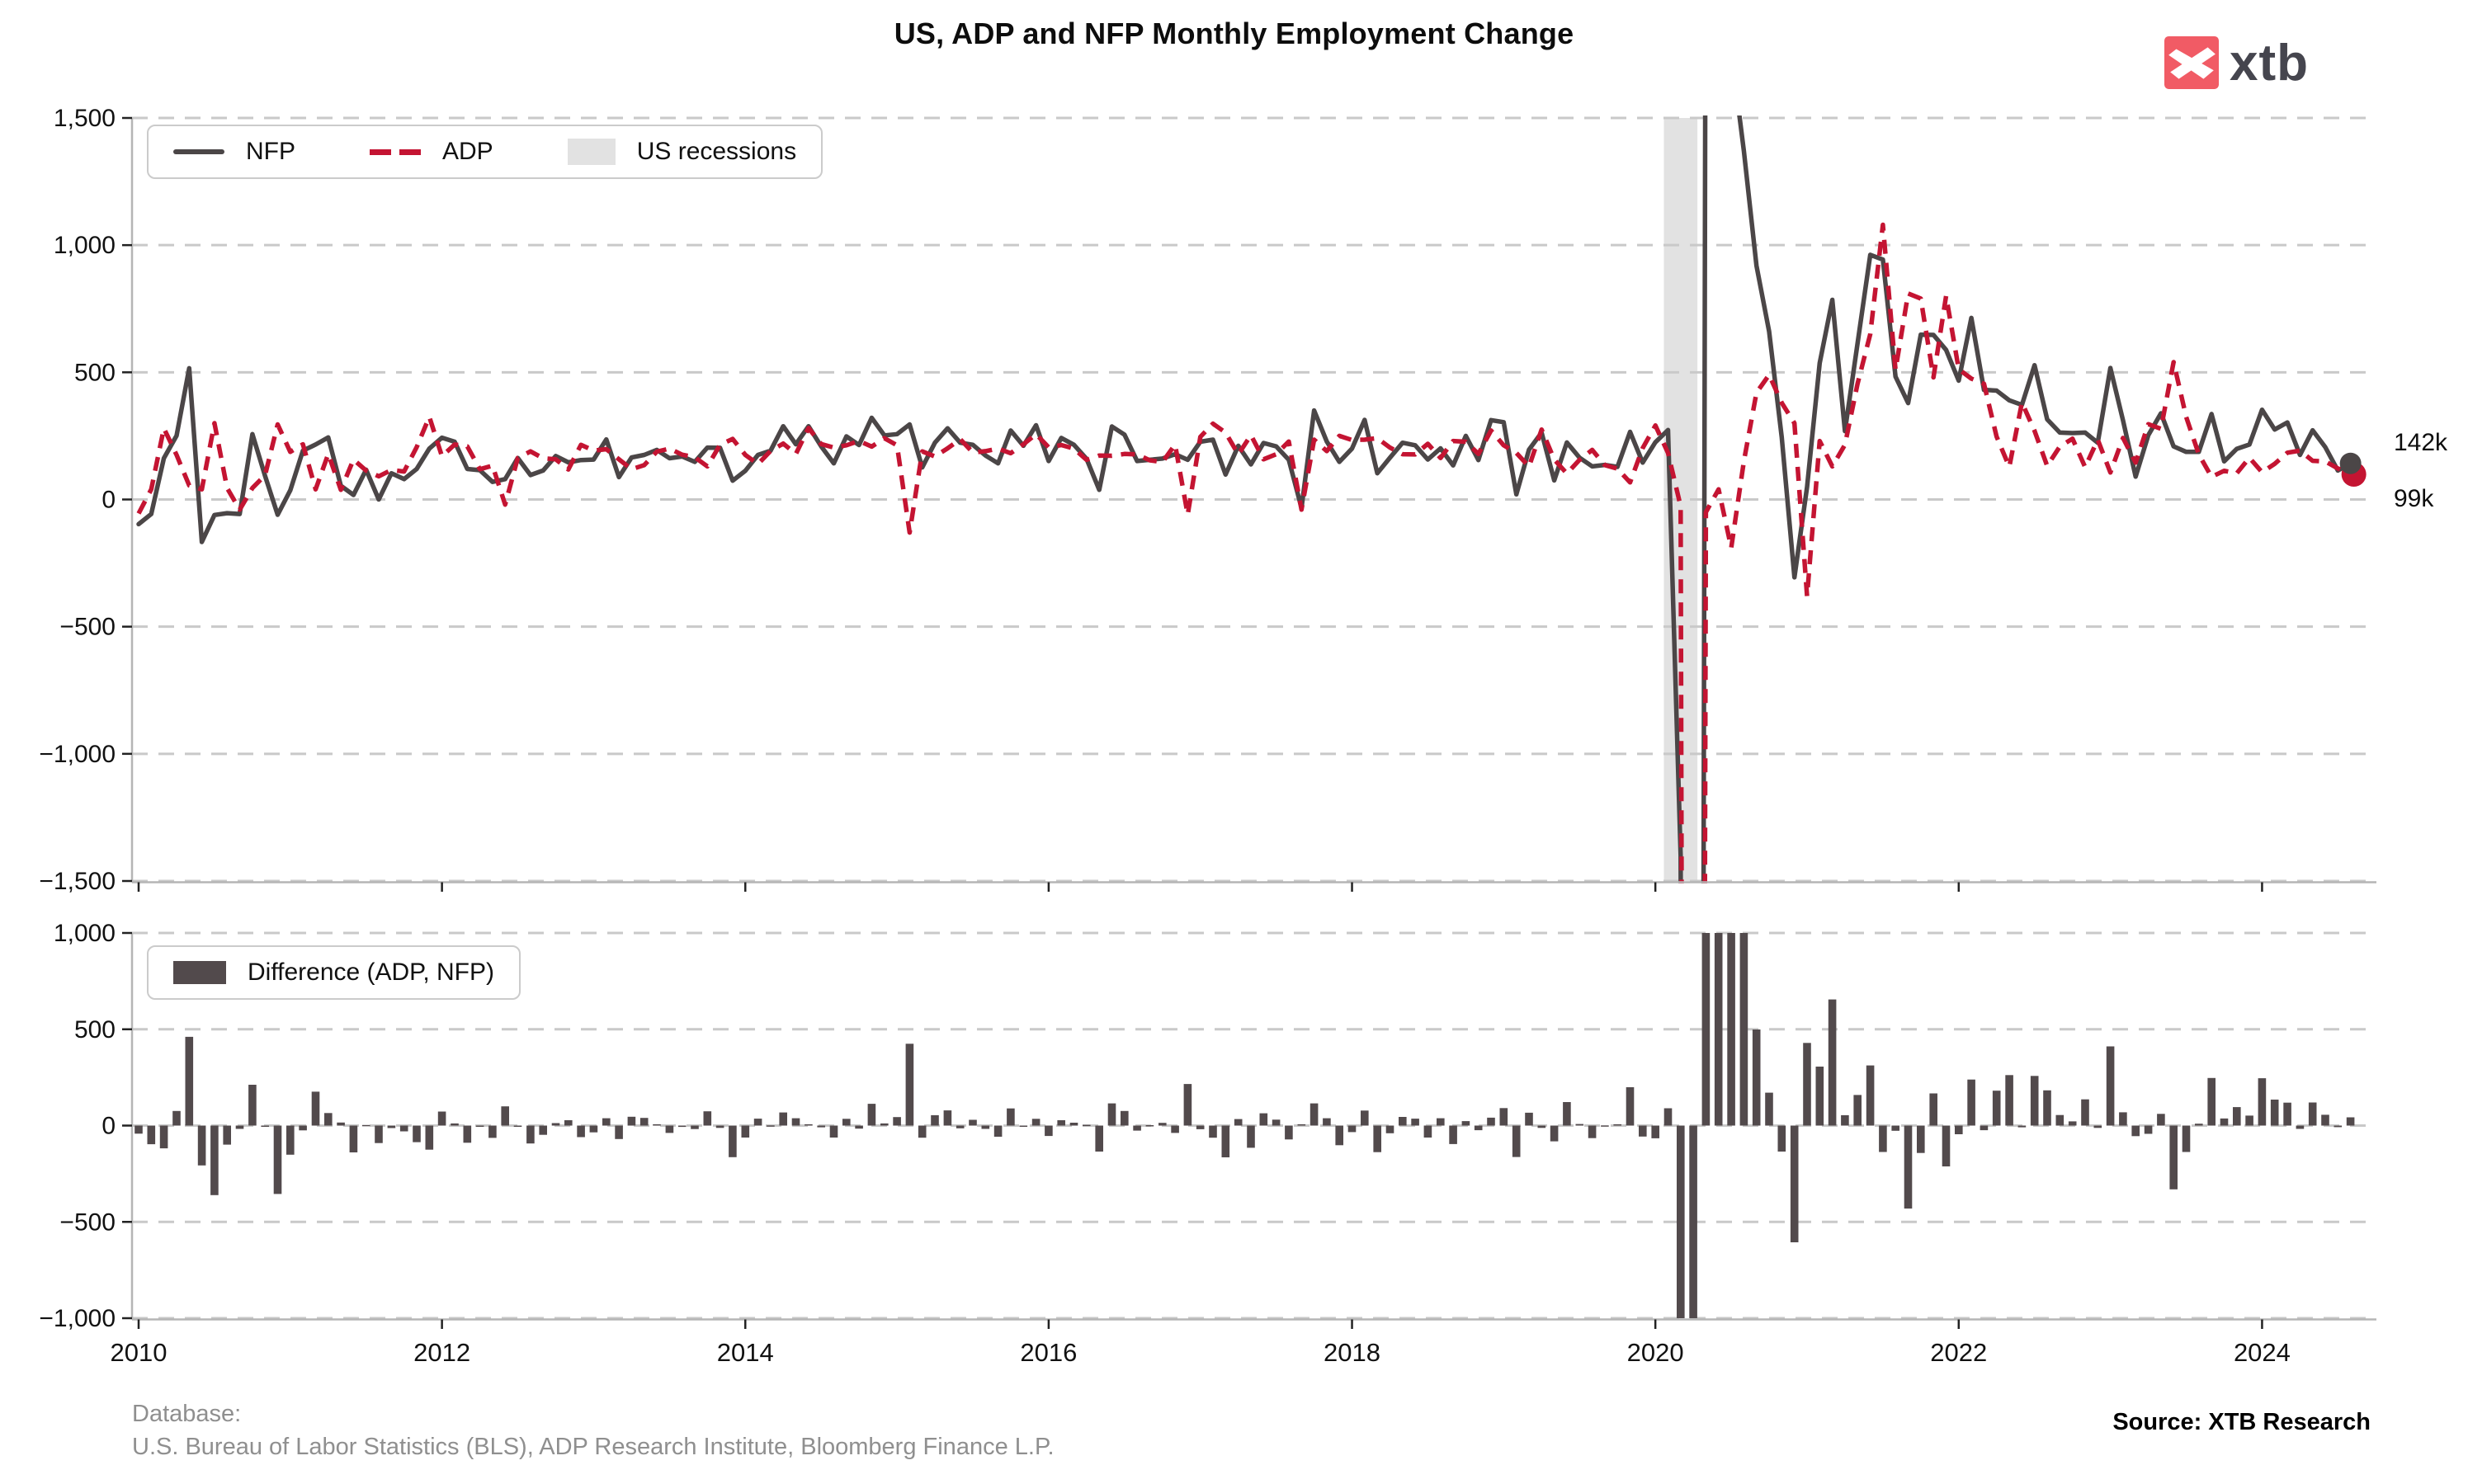  What do you see at coordinates (2241, 1422) in the screenshot?
I see `source-note: Source: XTB Research` at bounding box center [2241, 1422].